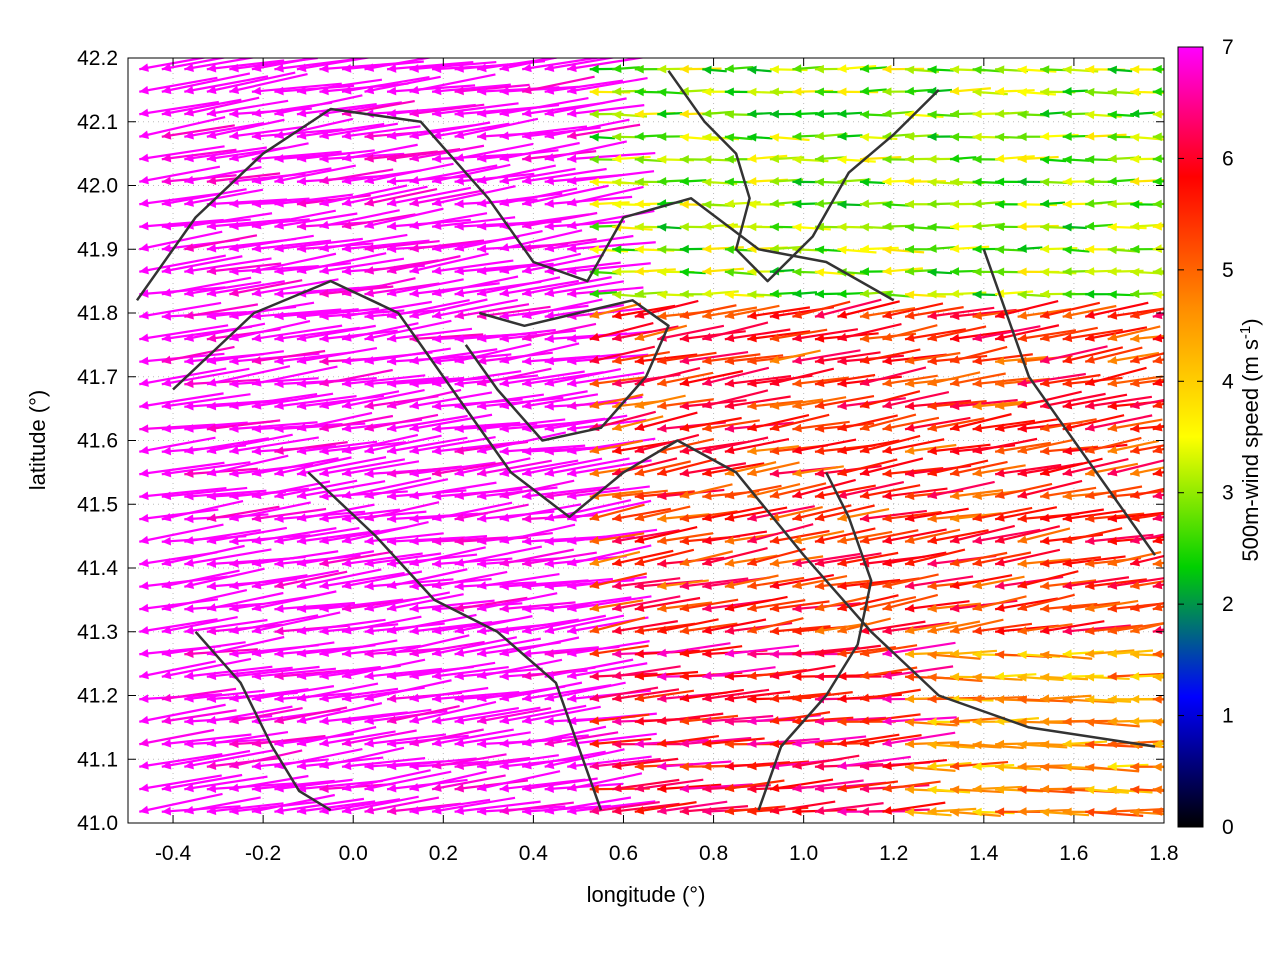  I want to click on y-tick-label: 42.0, so click(97, 186).